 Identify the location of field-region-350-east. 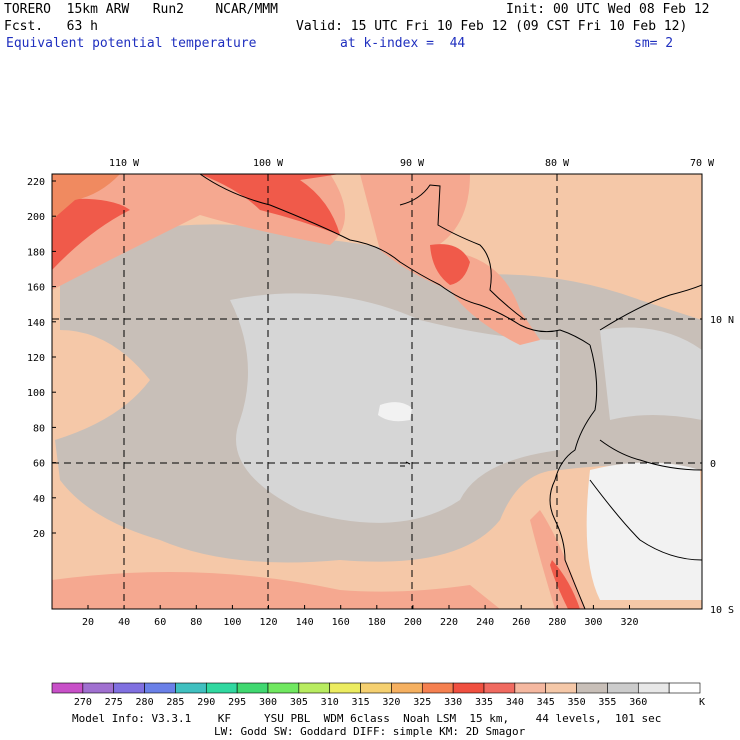
(651, 373).